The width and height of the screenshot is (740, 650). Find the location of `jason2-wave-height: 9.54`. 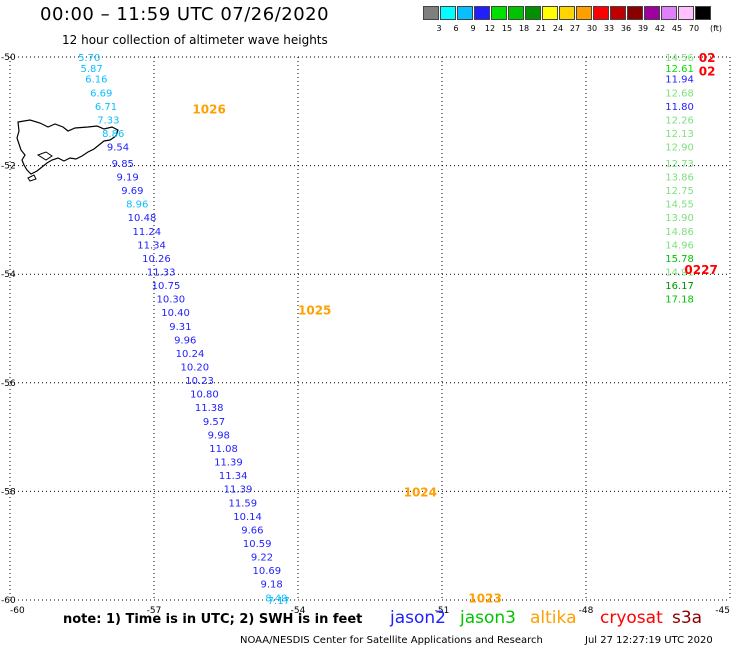

jason2-wave-height: 9.54 is located at coordinates (118, 148).